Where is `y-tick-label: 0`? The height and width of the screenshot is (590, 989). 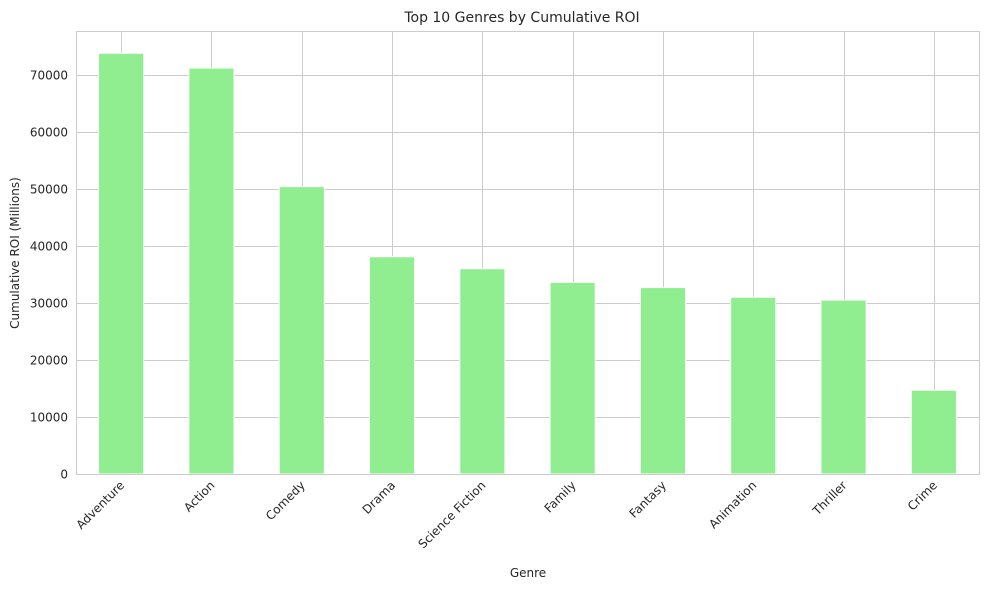 y-tick-label: 0 is located at coordinates (64, 475).